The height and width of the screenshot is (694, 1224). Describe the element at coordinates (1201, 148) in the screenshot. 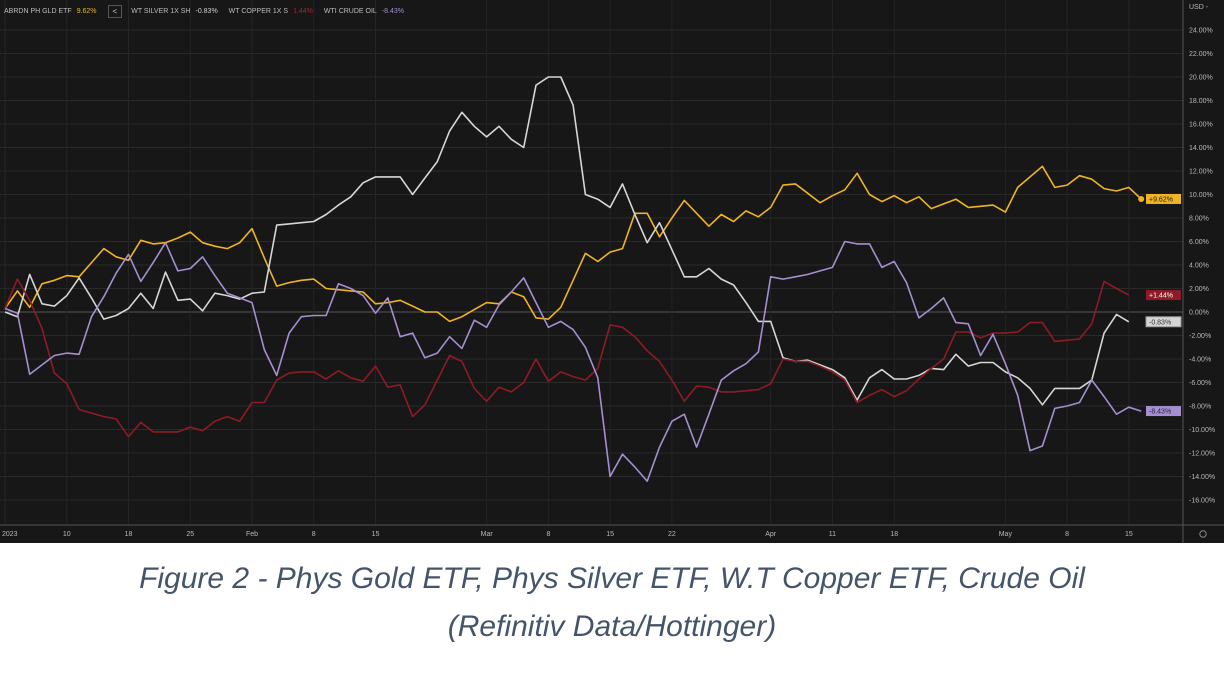

I see `y-tick-label: 14.00%` at that location.